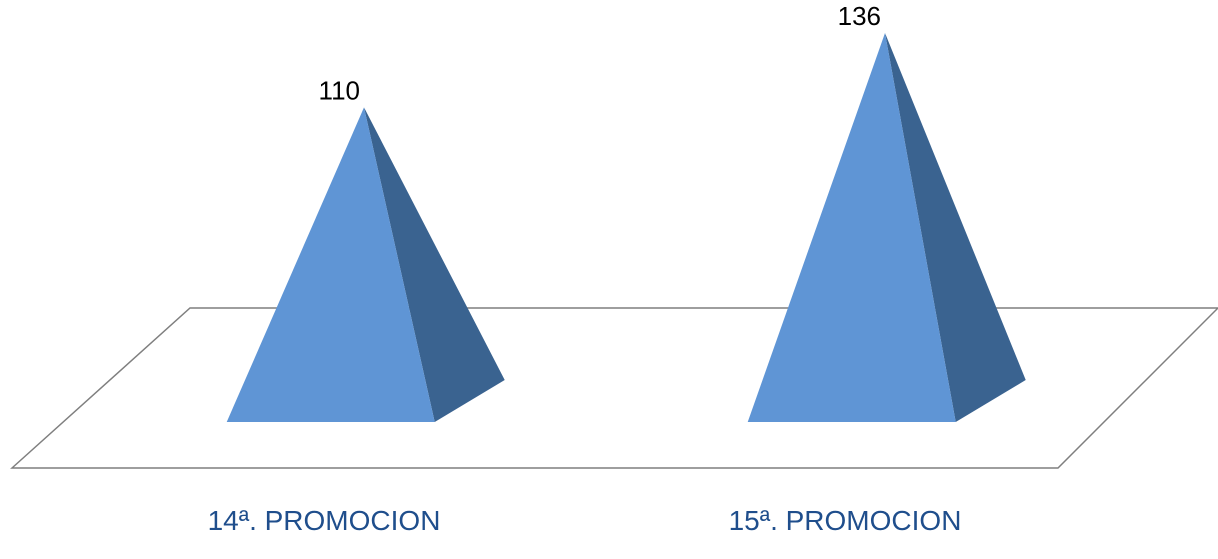 Image resolution: width=1218 pixels, height=559 pixels. I want to click on category-label: 15ª. PROMOCION, so click(845, 520).